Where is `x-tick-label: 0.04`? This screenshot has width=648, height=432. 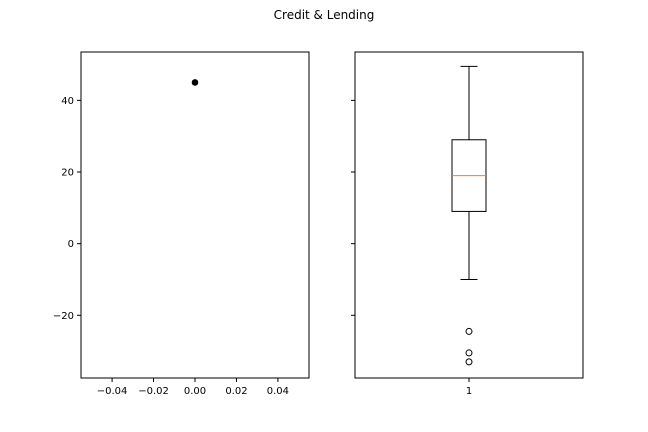
x-tick-label: 0.04 is located at coordinates (278, 391).